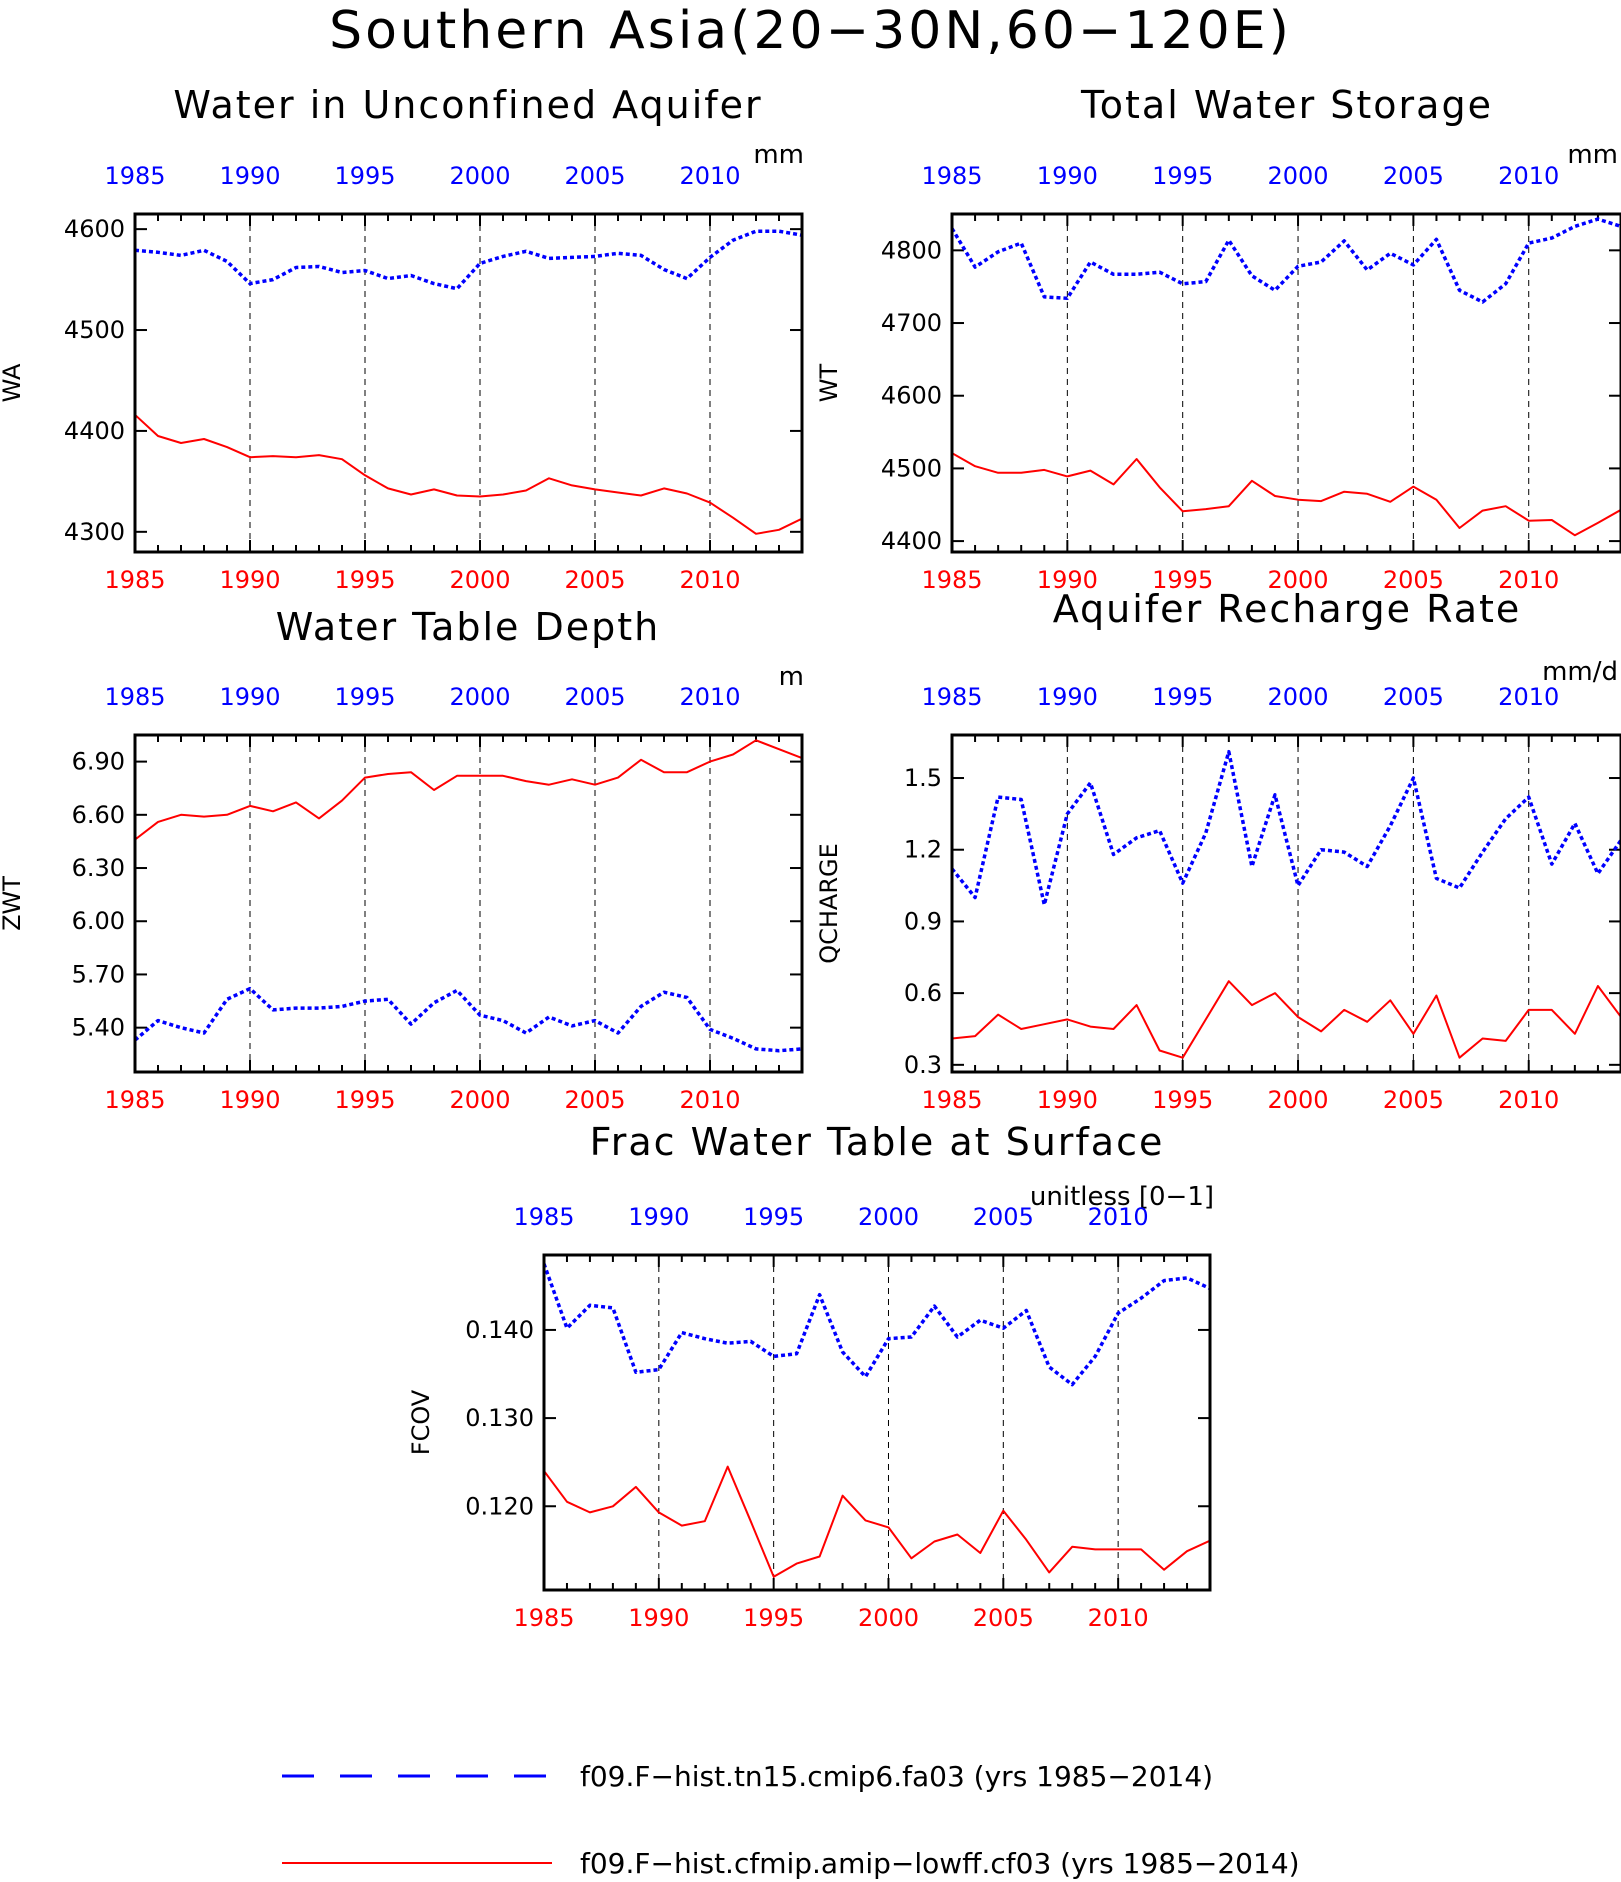  Describe the element at coordinates (923, 993) in the screenshot. I see `y-tick-label: 0.6` at that location.